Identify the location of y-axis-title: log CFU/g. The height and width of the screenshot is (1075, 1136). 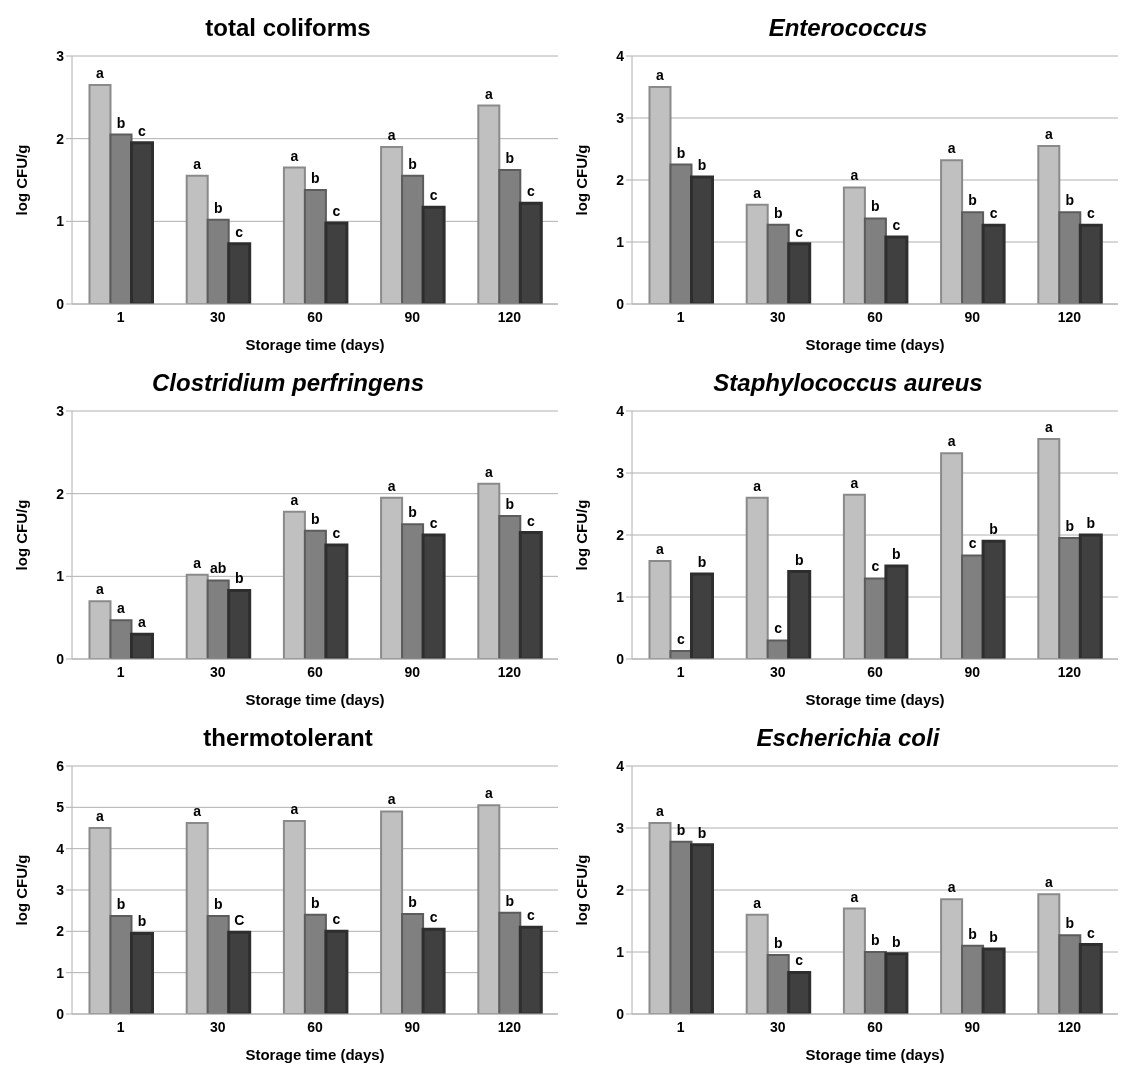
(22, 890).